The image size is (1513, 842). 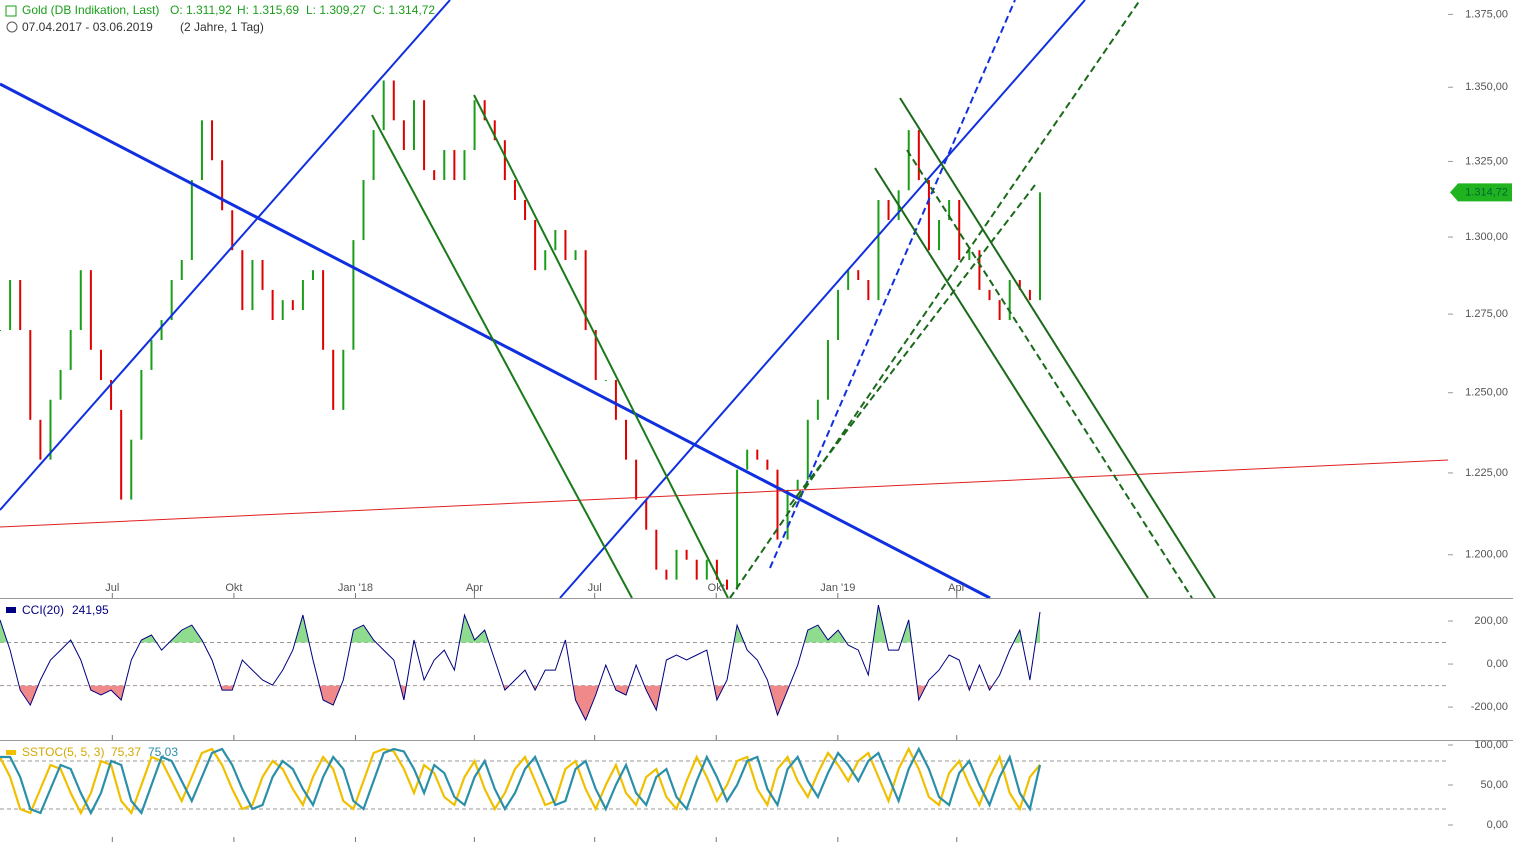 What do you see at coordinates (336, 10) in the screenshot?
I see `ohlc-label: L: 1.309,27` at bounding box center [336, 10].